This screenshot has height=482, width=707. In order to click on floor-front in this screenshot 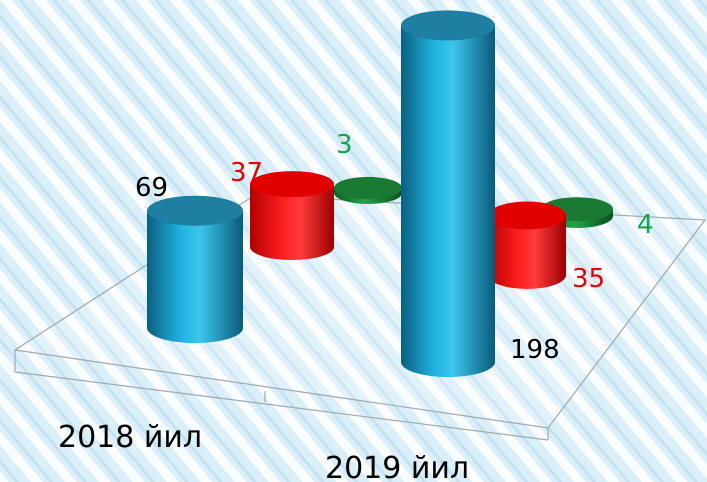, I will do `click(281, 406)`.